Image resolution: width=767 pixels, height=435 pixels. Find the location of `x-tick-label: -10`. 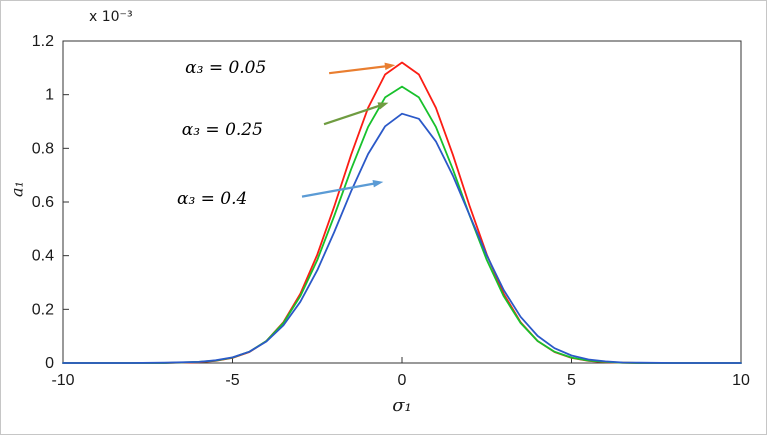

x-tick-label: -10 is located at coordinates (62, 380).